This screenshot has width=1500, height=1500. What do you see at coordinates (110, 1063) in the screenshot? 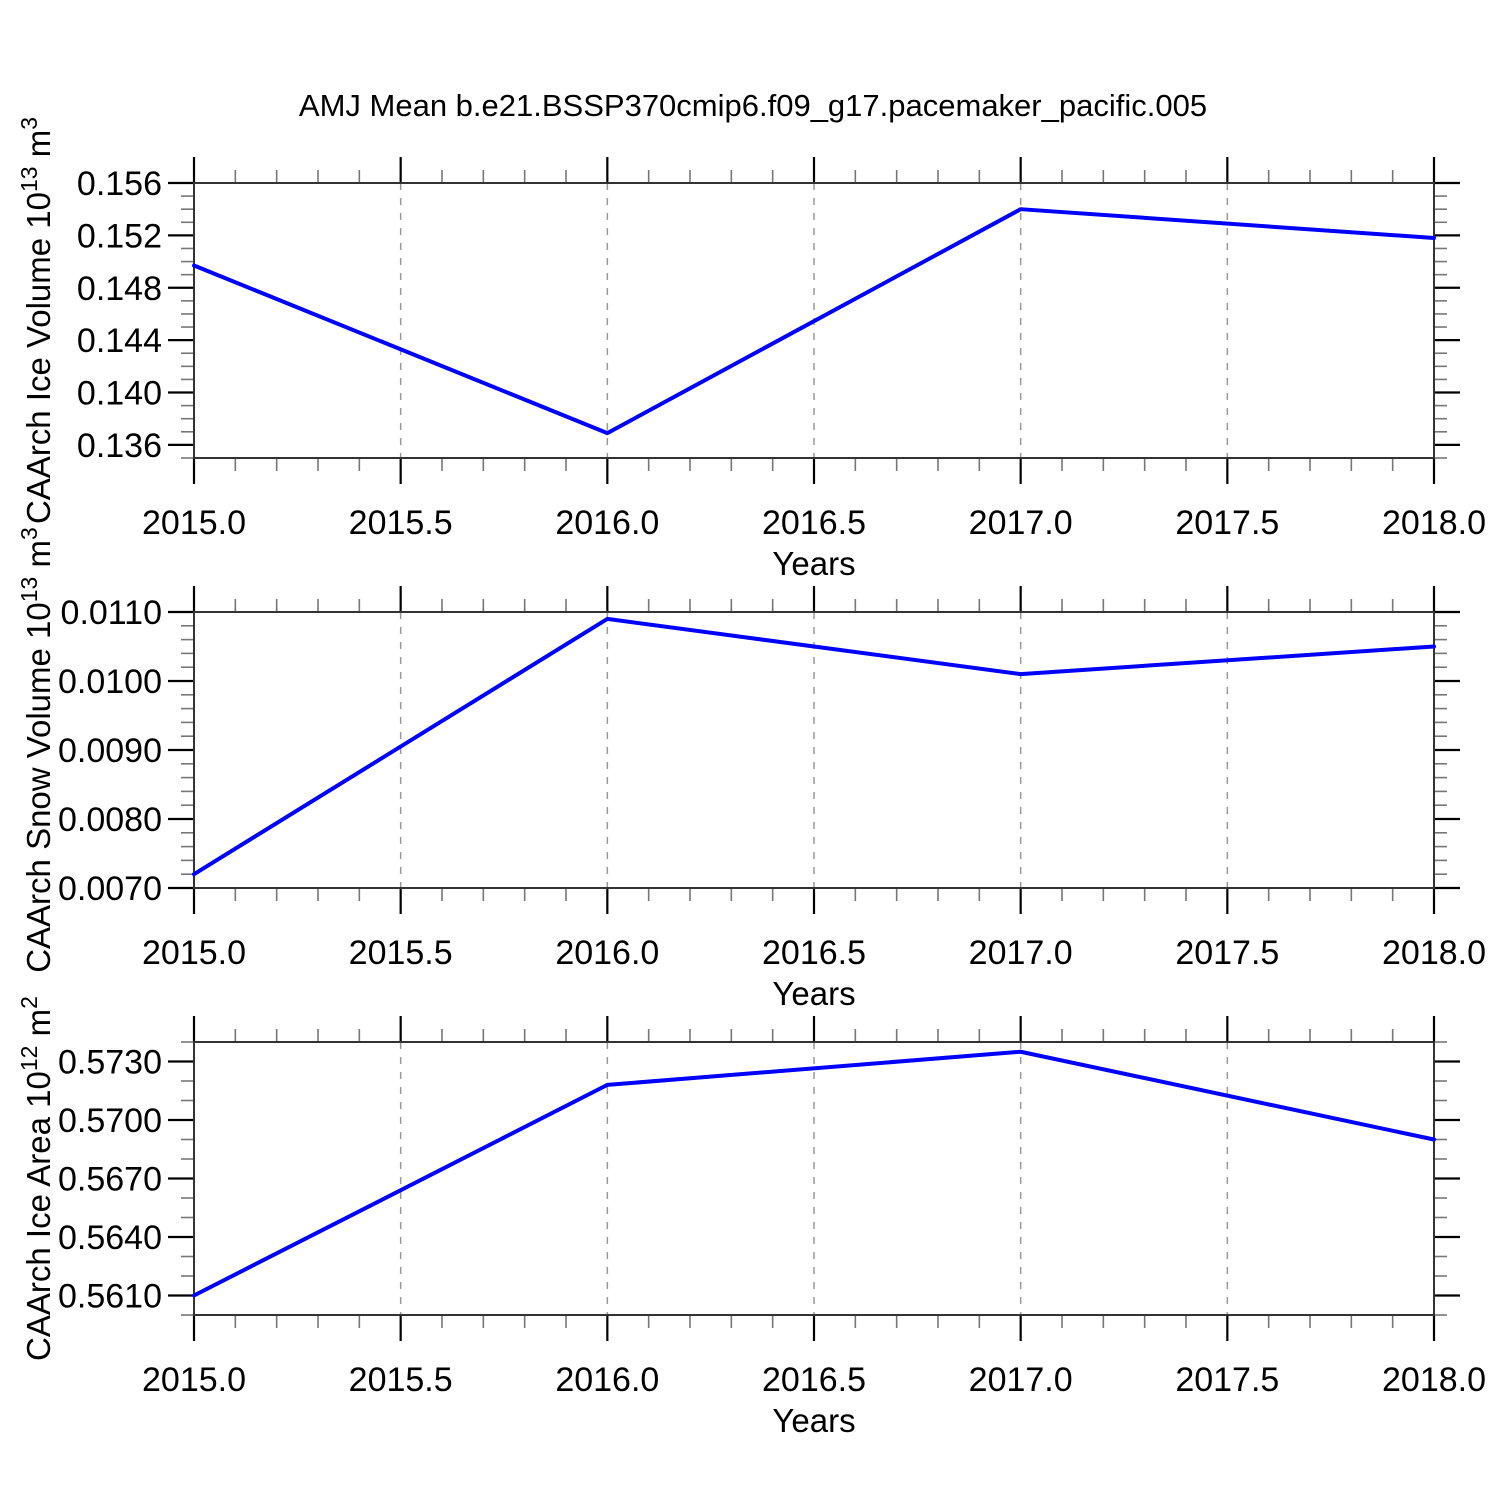
I see `panel-3-y-tick-label: 0.5730` at bounding box center [110, 1063].